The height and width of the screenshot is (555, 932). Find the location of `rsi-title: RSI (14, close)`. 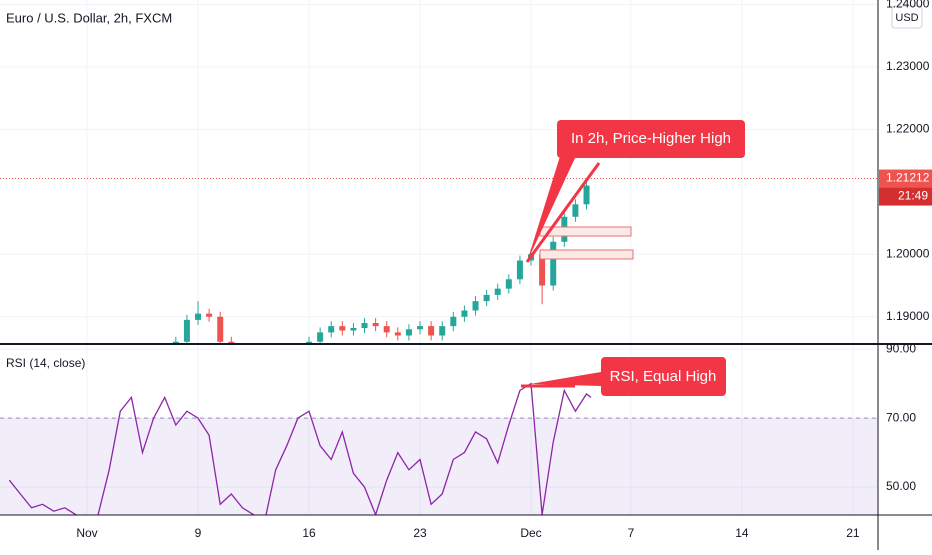

rsi-title: RSI (14, close) is located at coordinates (45, 363).